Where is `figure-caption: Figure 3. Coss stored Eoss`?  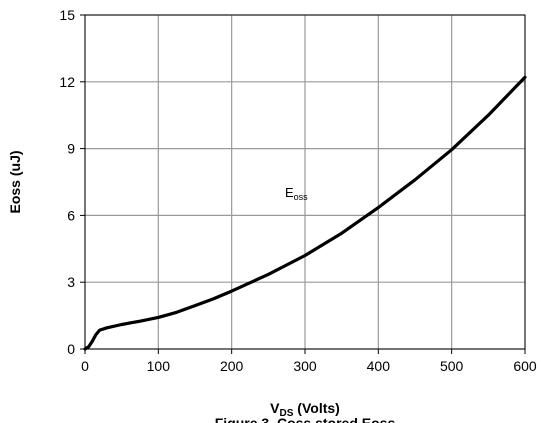 figure-caption: Figure 3. Coss stored Eoss is located at coordinates (305, 419).